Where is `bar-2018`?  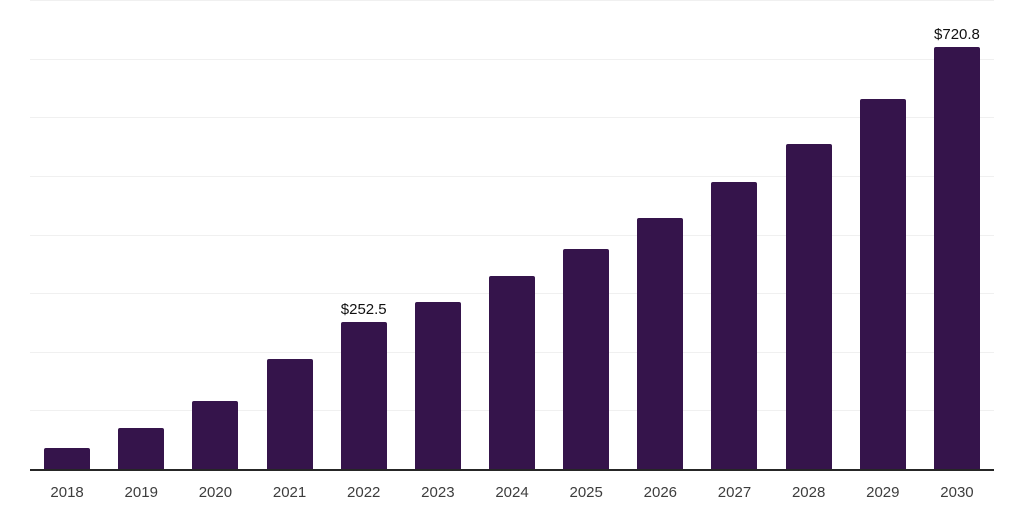 bar-2018 is located at coordinates (67, 459).